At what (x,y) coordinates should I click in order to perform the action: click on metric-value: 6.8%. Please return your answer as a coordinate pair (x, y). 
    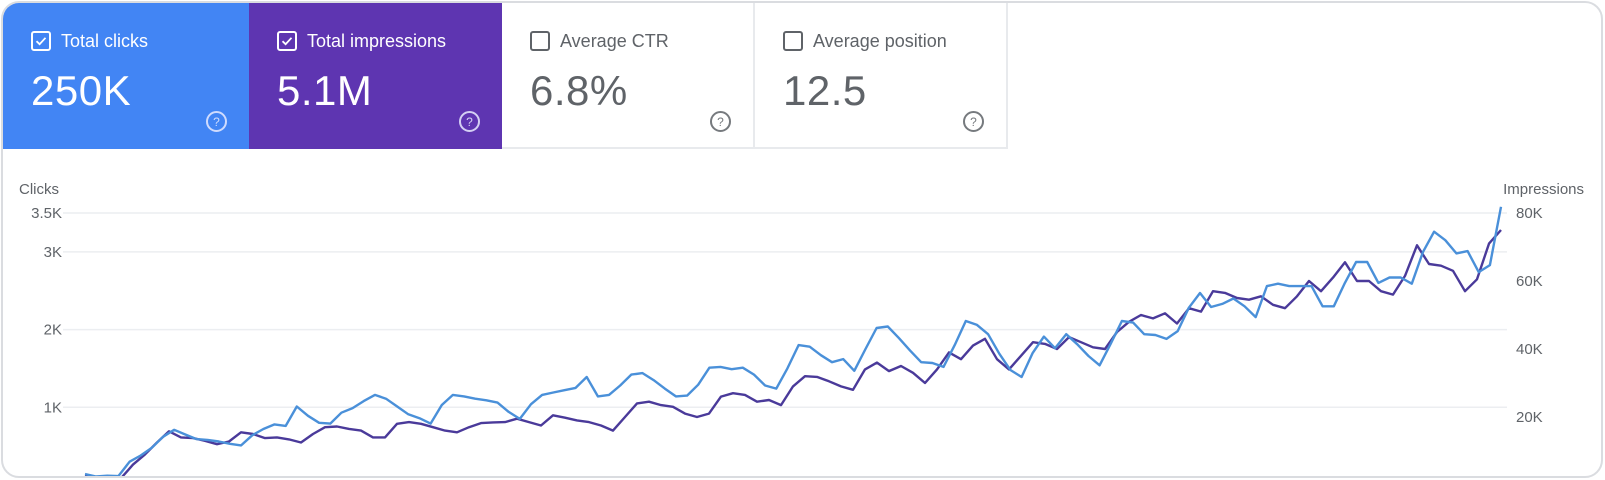
    Looking at the image, I should click on (579, 90).